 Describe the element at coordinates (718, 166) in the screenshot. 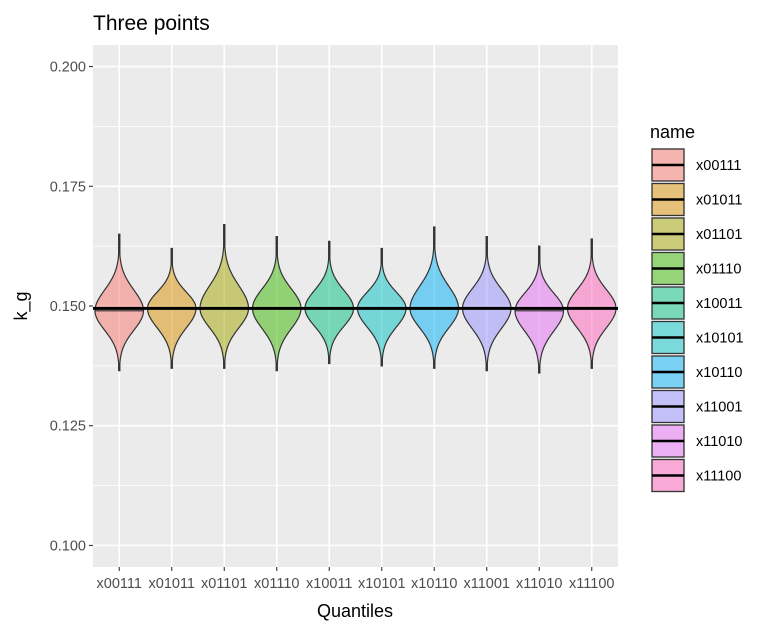

I see `legend-label-x00111: x00111` at that location.